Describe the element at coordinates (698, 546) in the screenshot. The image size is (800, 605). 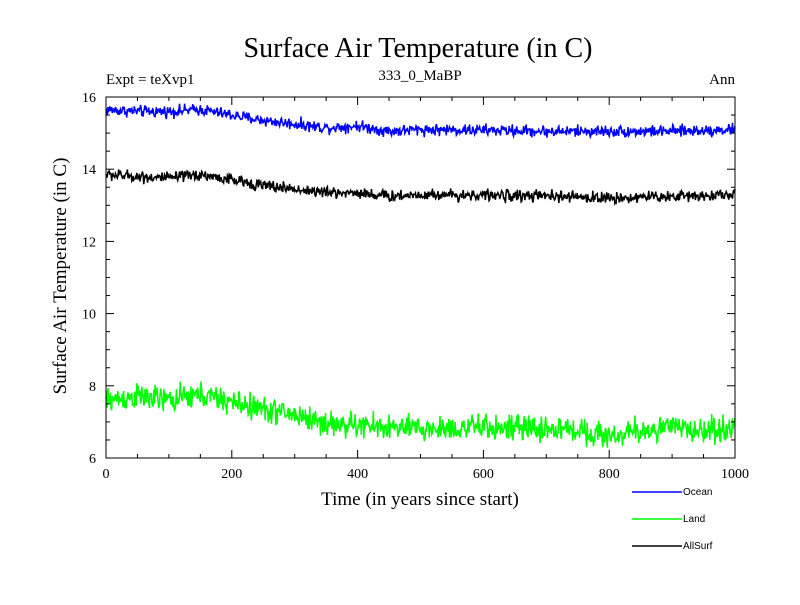
I see `legend-label-allsurf: AllSurf` at that location.